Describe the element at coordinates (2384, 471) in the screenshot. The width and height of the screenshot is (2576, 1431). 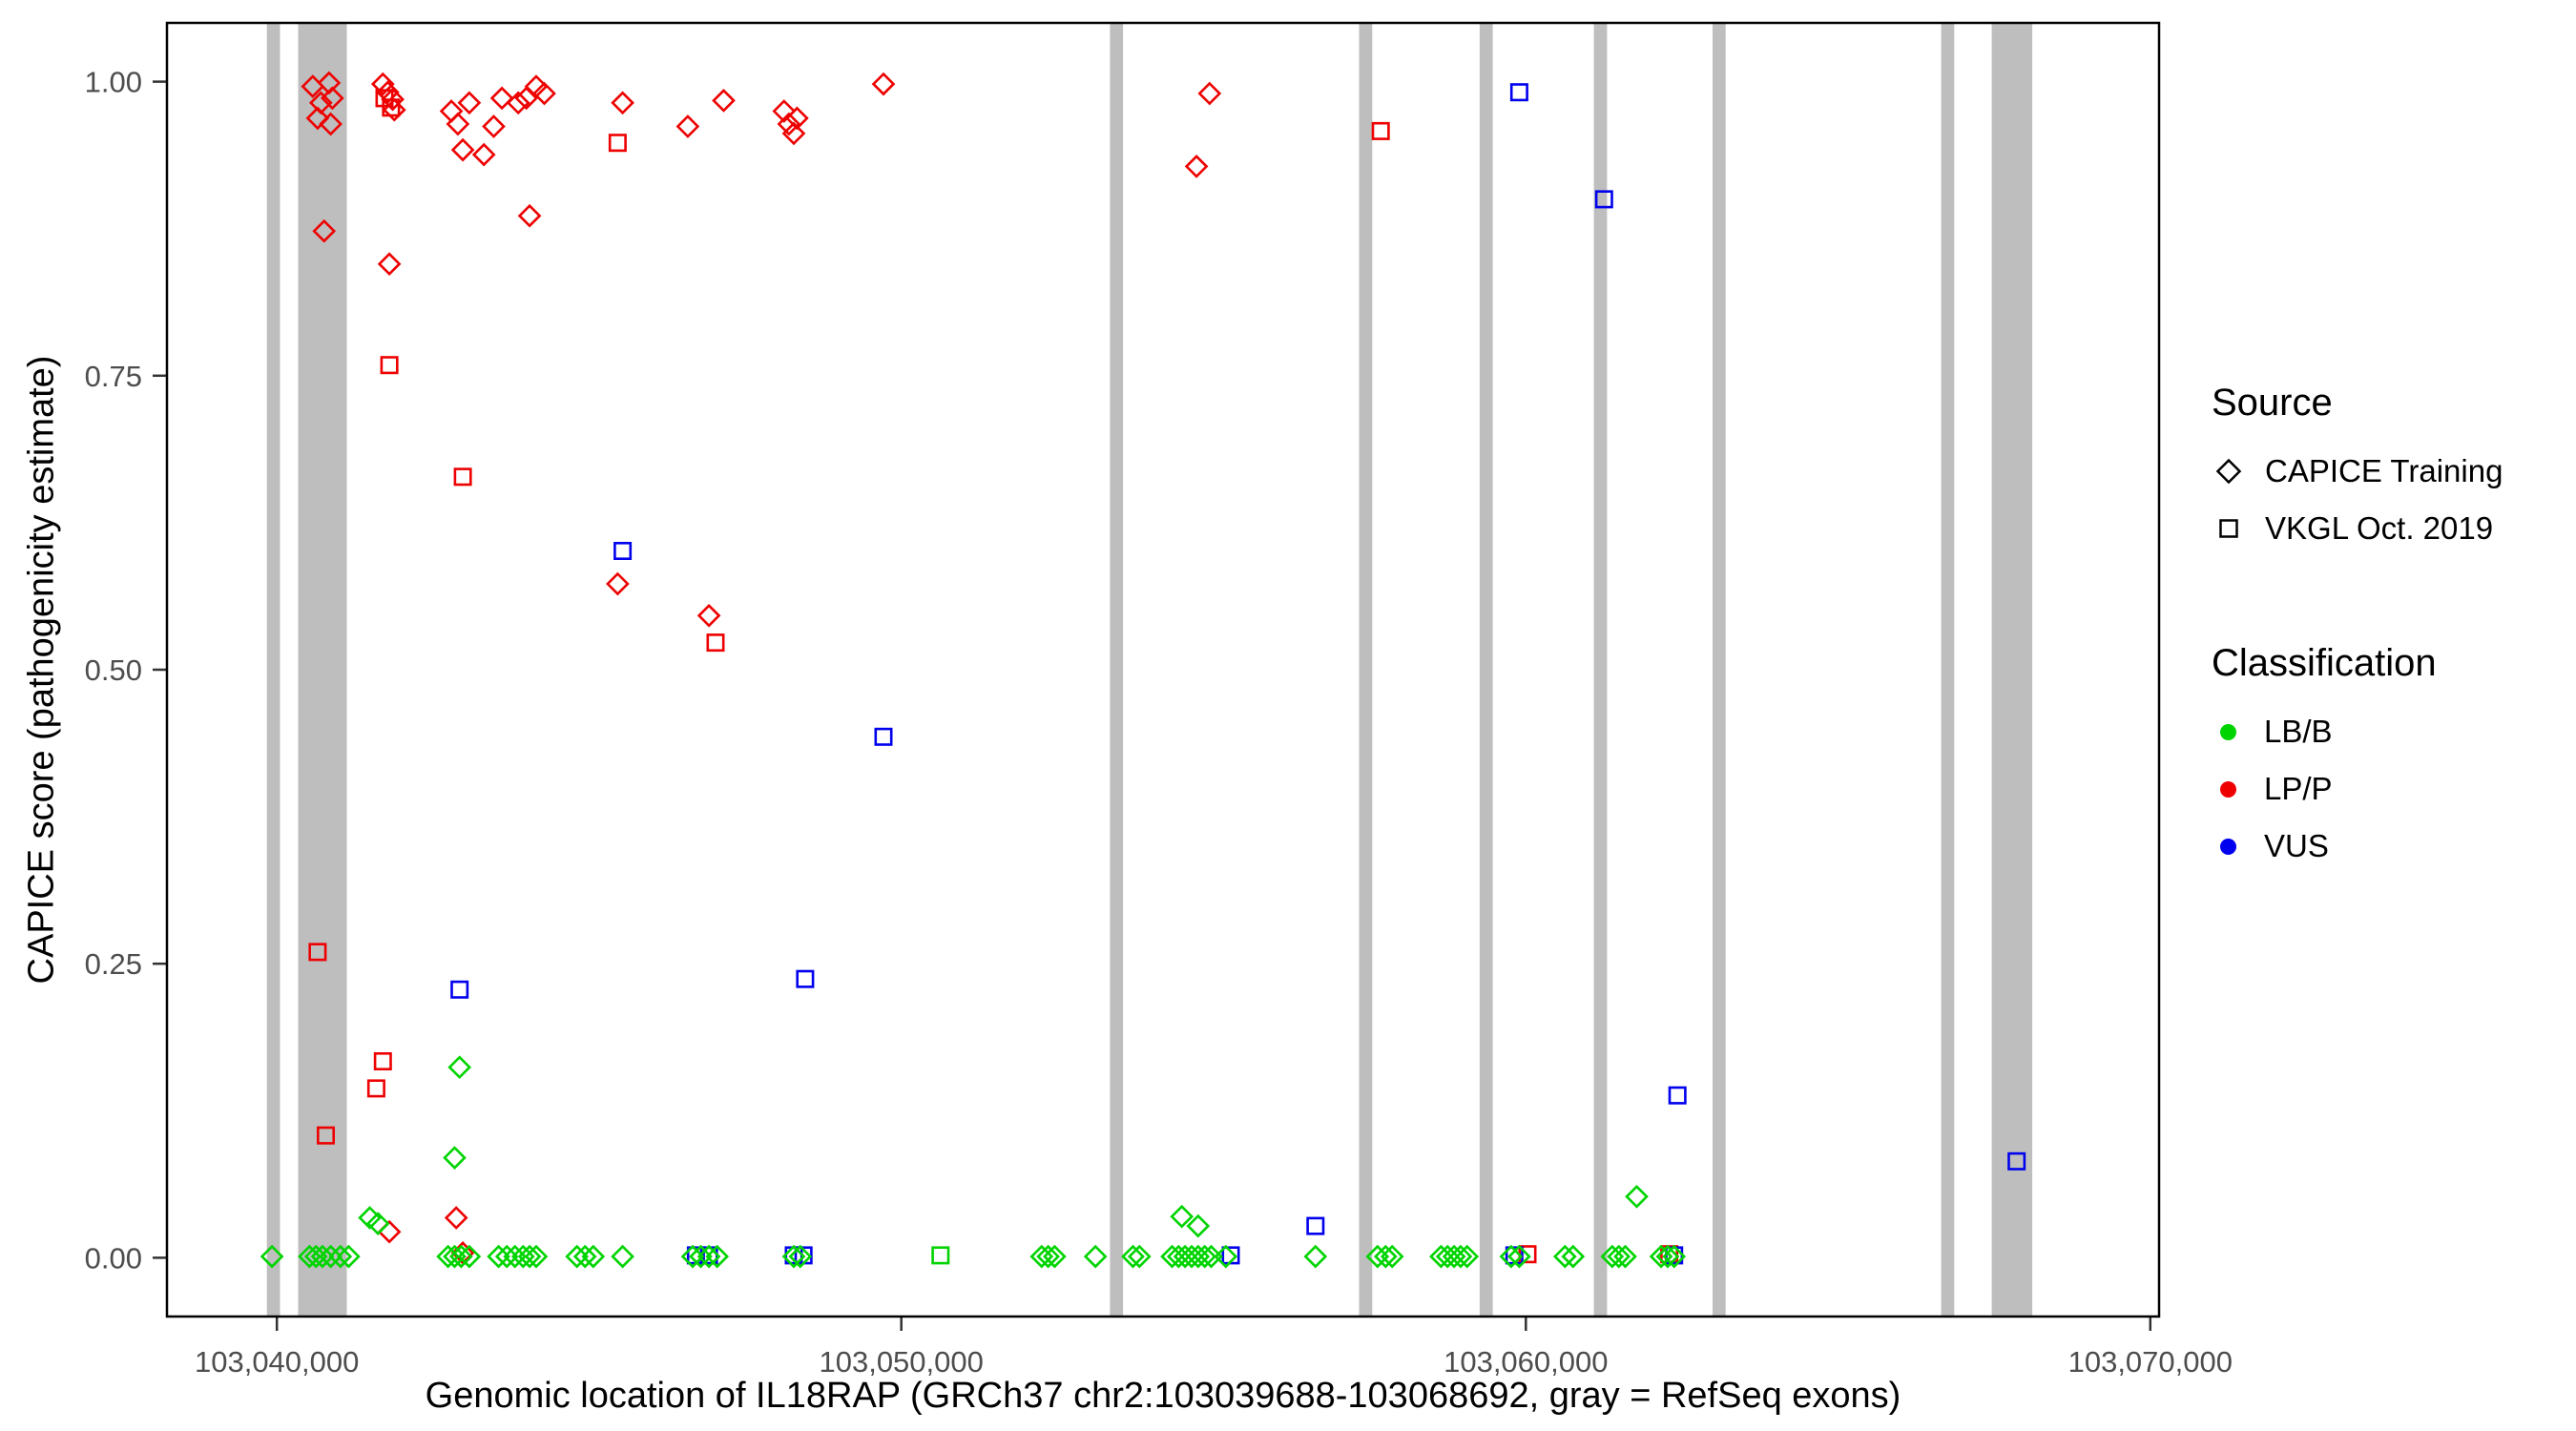
I see `legend-item-label: CAPICE Training` at that location.